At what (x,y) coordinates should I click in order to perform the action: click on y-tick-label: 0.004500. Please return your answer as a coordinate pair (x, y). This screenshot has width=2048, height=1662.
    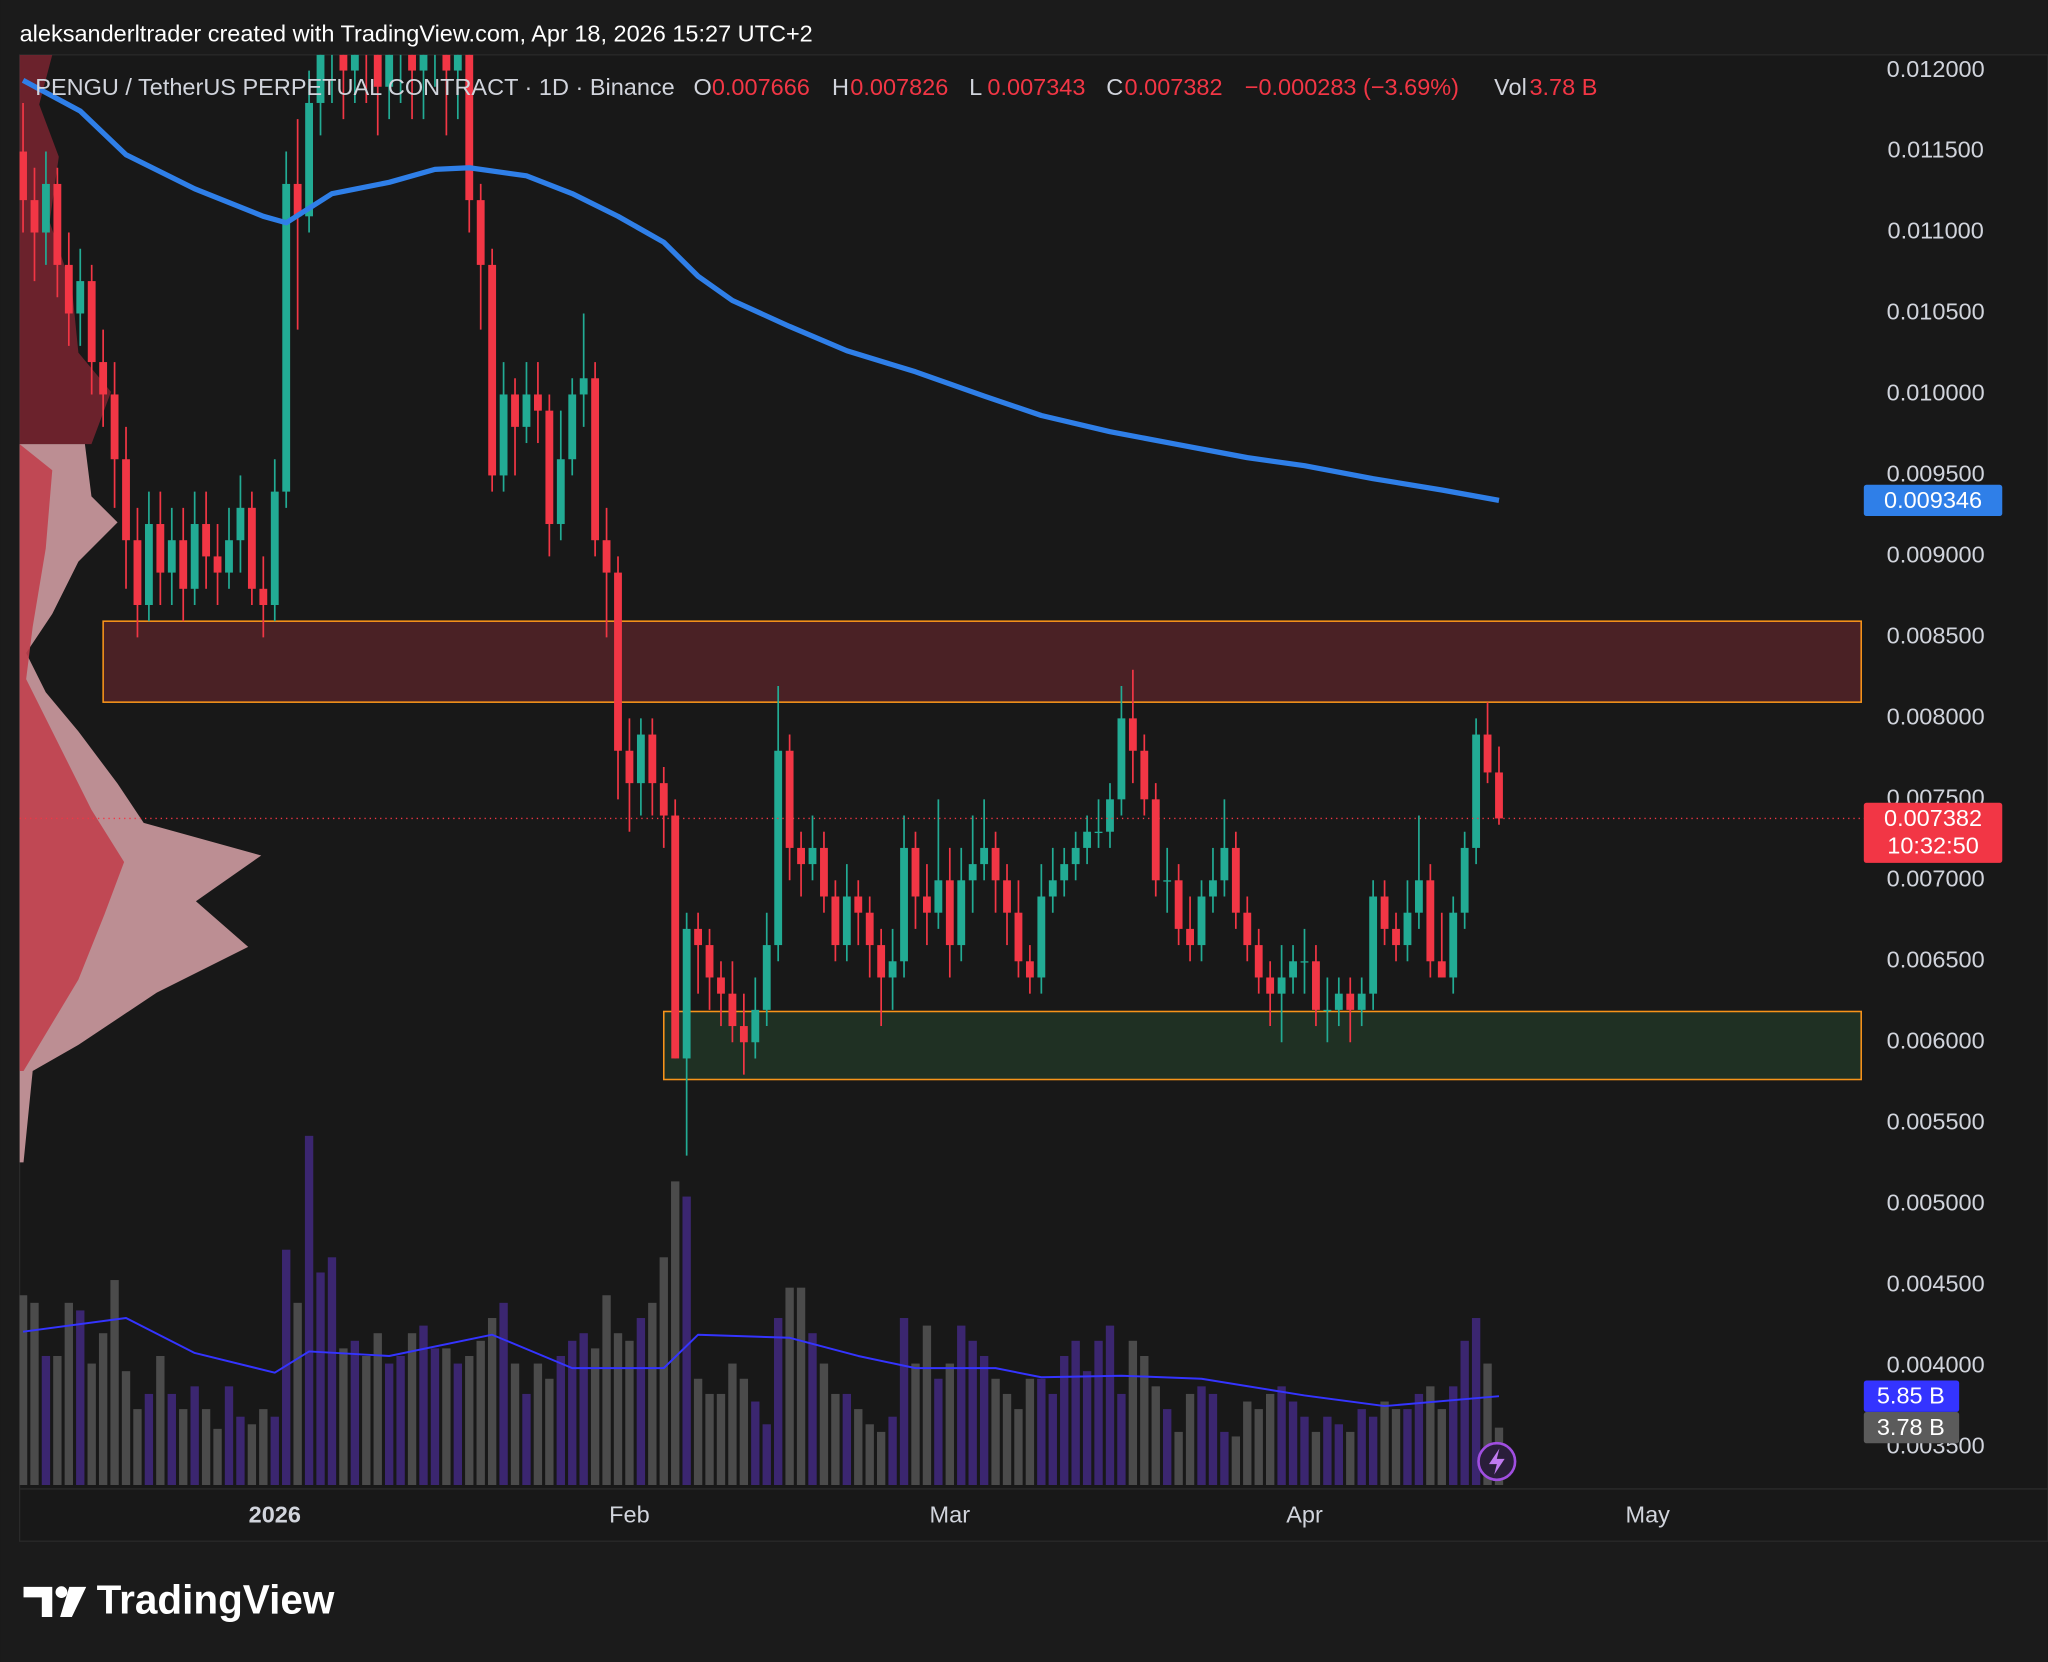
    Looking at the image, I should click on (1936, 1283).